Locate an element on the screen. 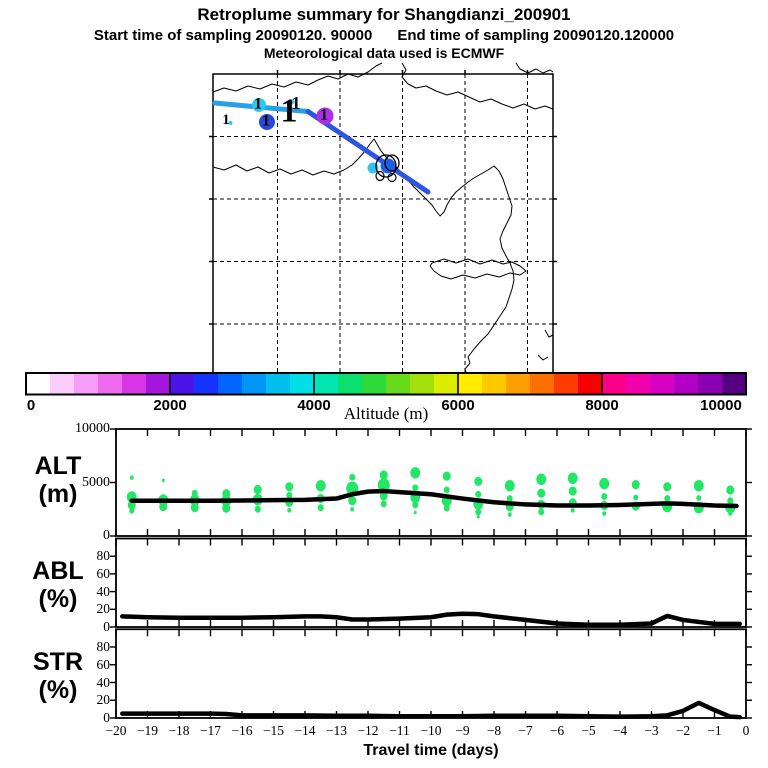 The height and width of the screenshot is (768, 768). abl-y-tick-label: 20 is located at coordinates (103, 609).